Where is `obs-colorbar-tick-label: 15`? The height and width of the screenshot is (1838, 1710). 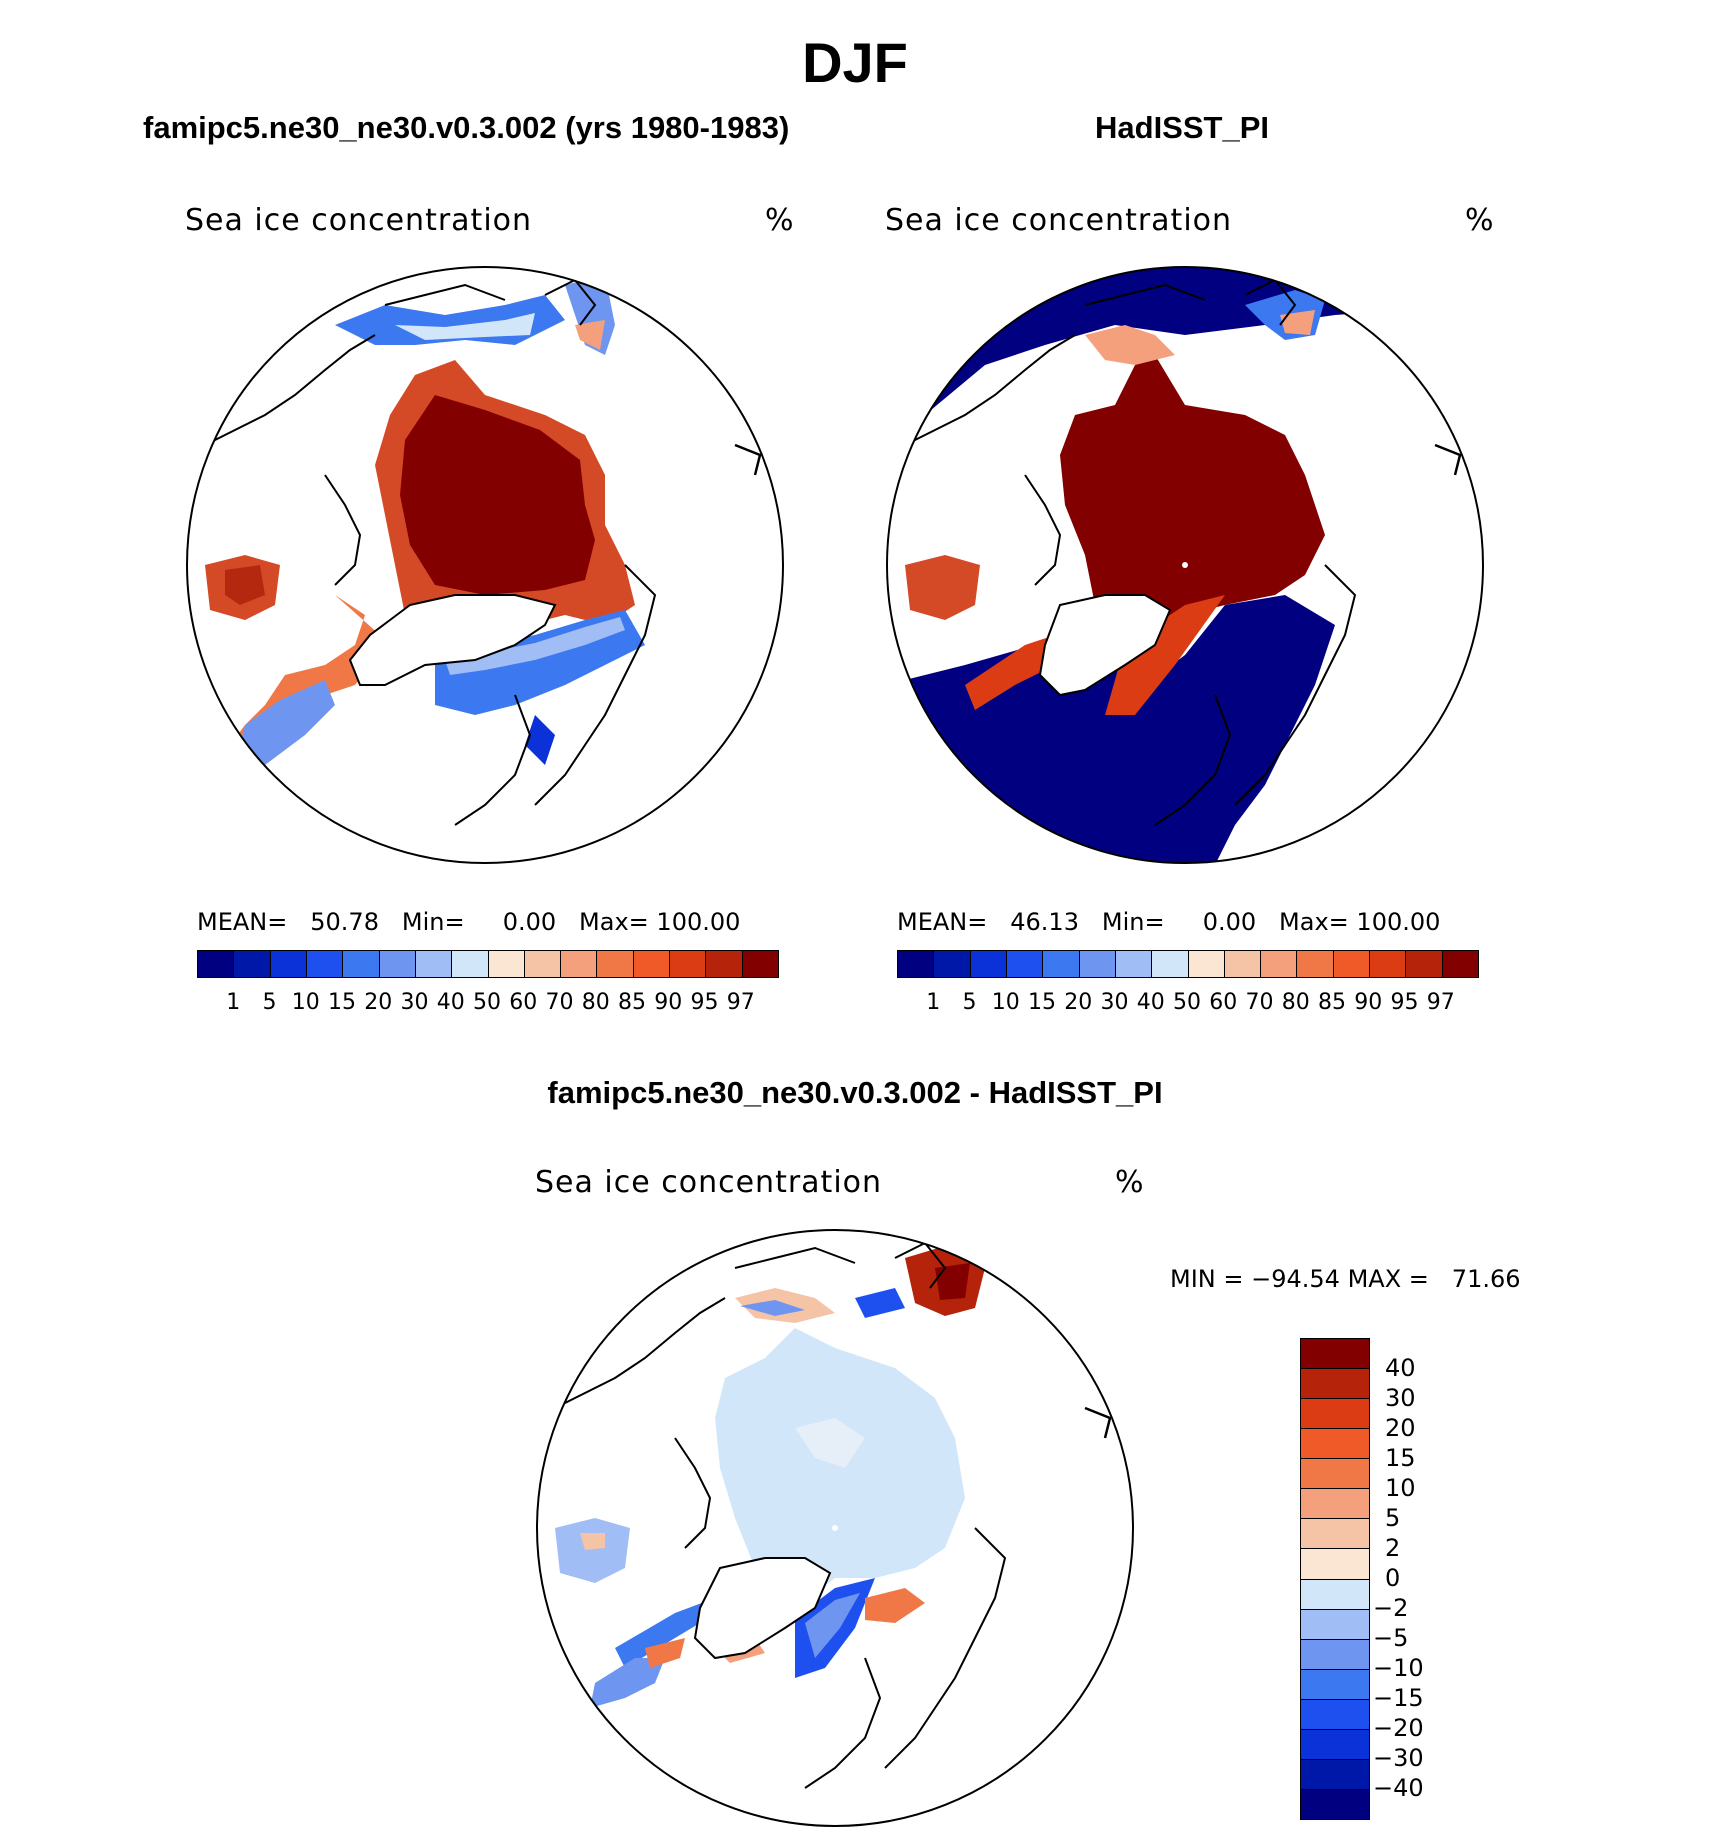
obs-colorbar-tick-label: 15 is located at coordinates (1042, 1002).